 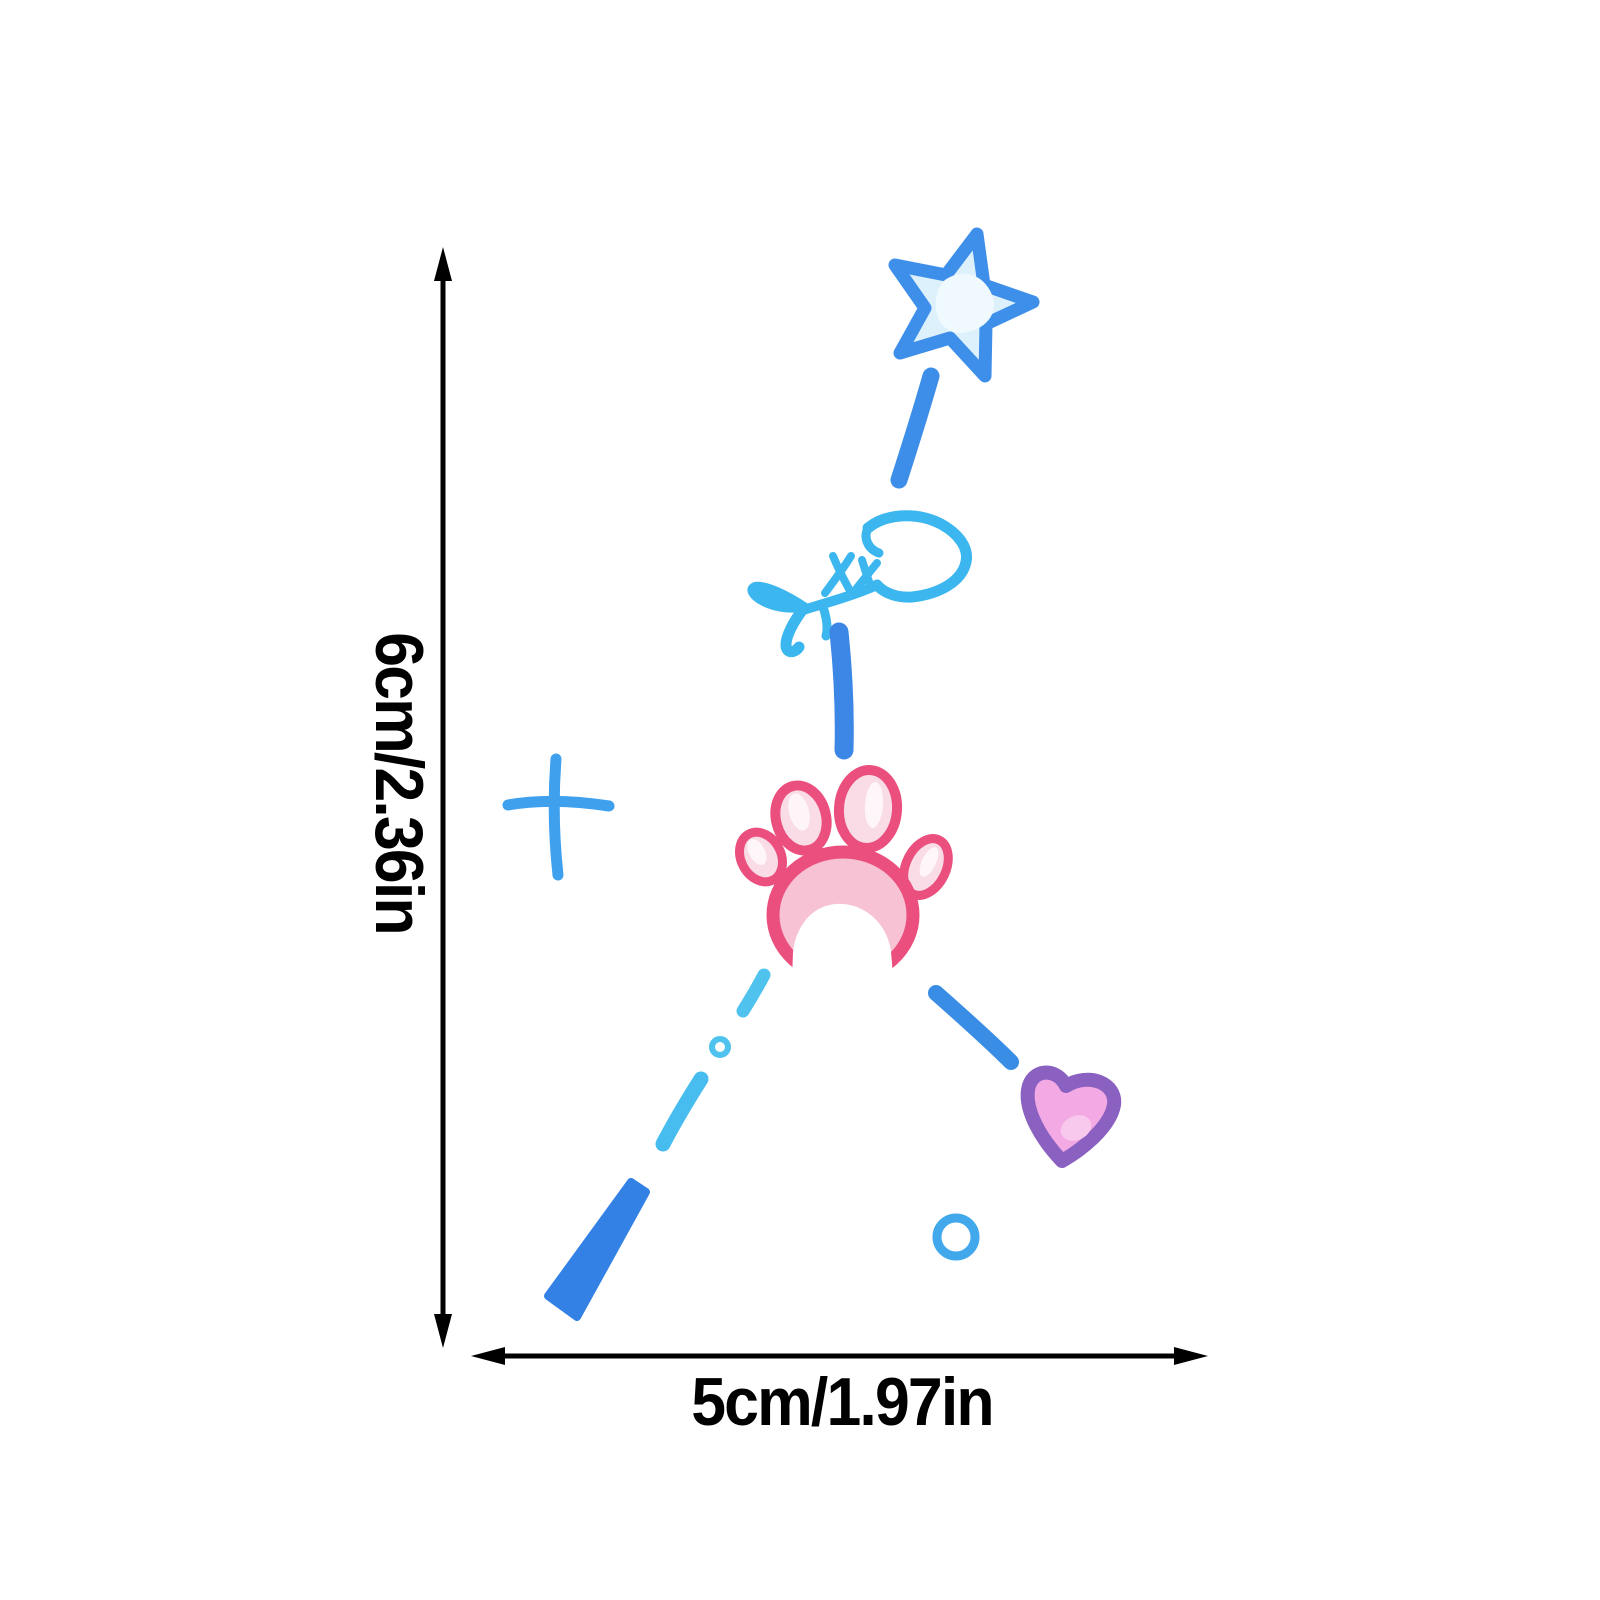 I want to click on paw-print-icon, so click(x=844, y=879).